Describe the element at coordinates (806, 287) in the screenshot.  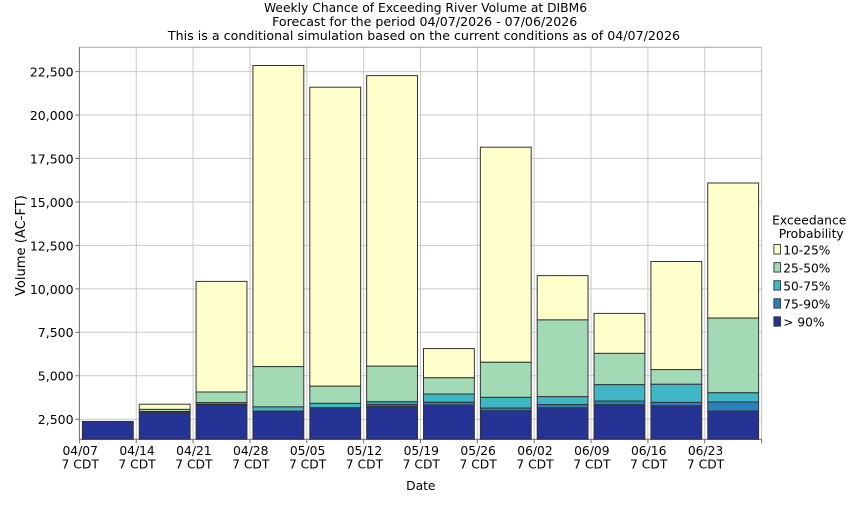
I see `svg-text: 50-75%` at that location.